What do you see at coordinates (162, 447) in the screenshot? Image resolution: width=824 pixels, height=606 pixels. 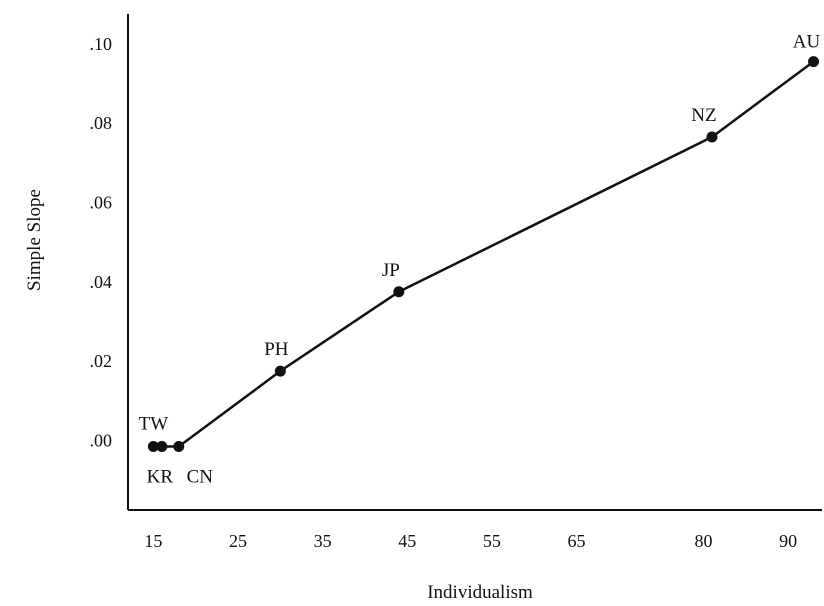 I see `data-point-kr` at bounding box center [162, 447].